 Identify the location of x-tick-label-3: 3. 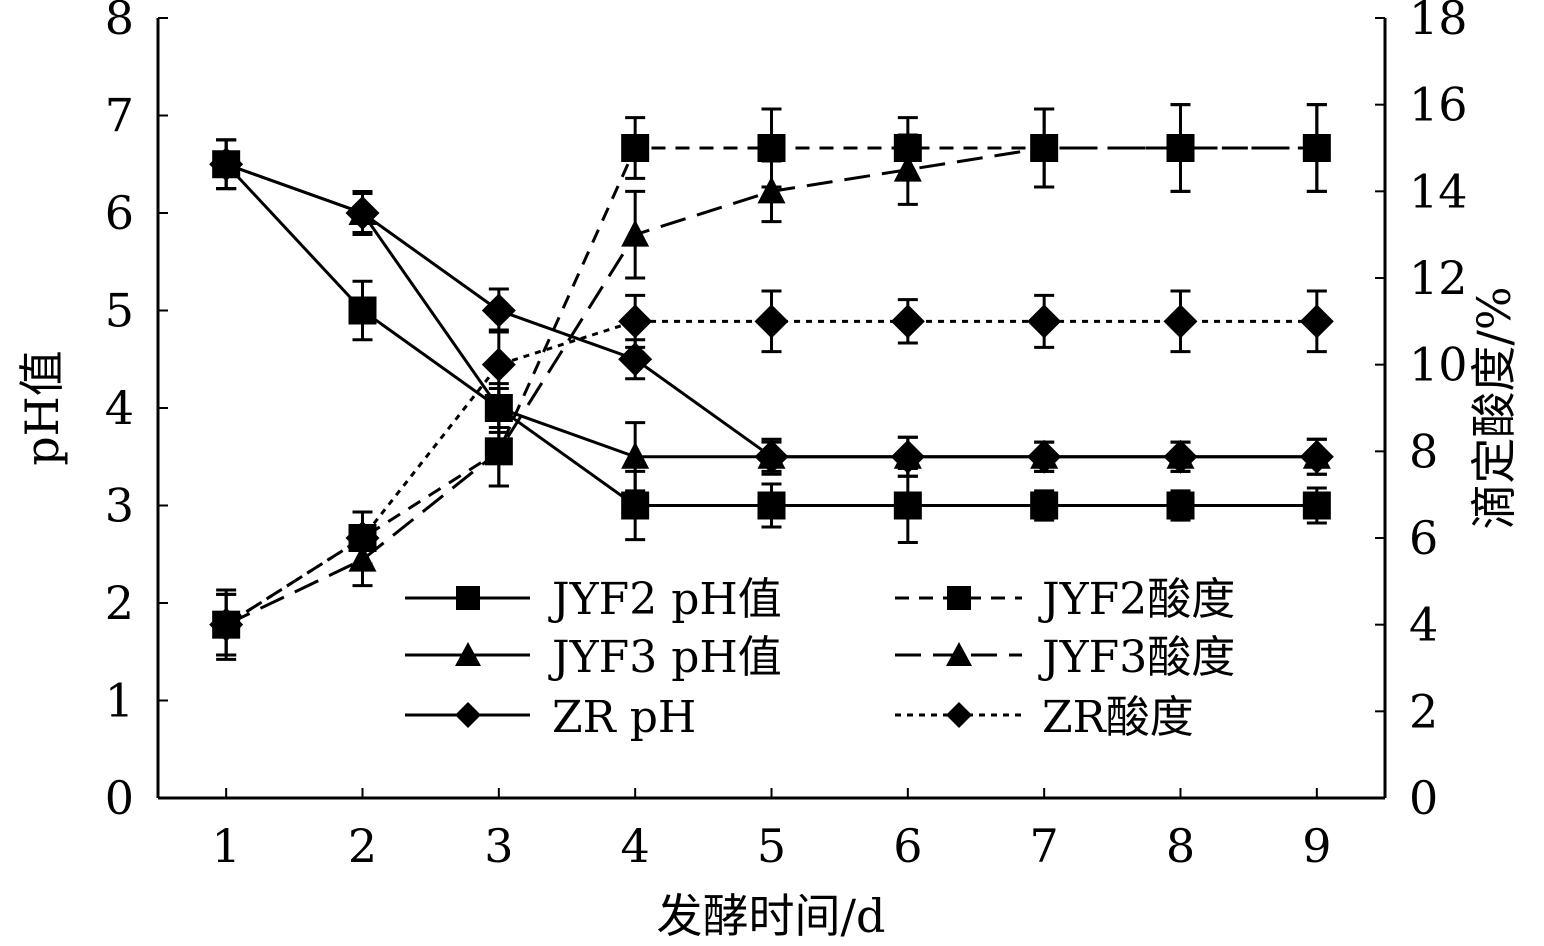
(498, 846).